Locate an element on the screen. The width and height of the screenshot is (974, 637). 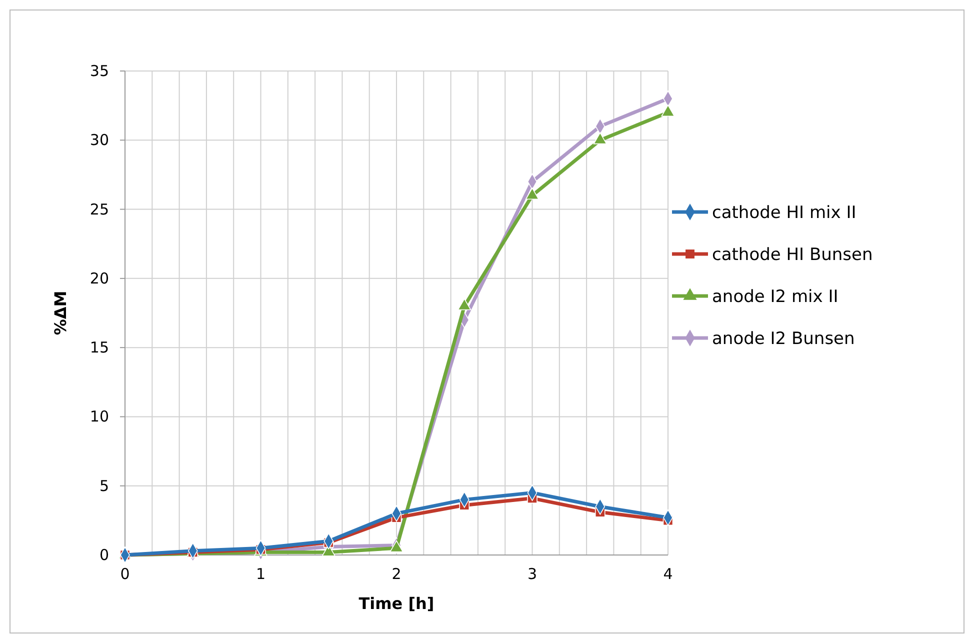
y-tick-label: 20 is located at coordinates (99, 278).